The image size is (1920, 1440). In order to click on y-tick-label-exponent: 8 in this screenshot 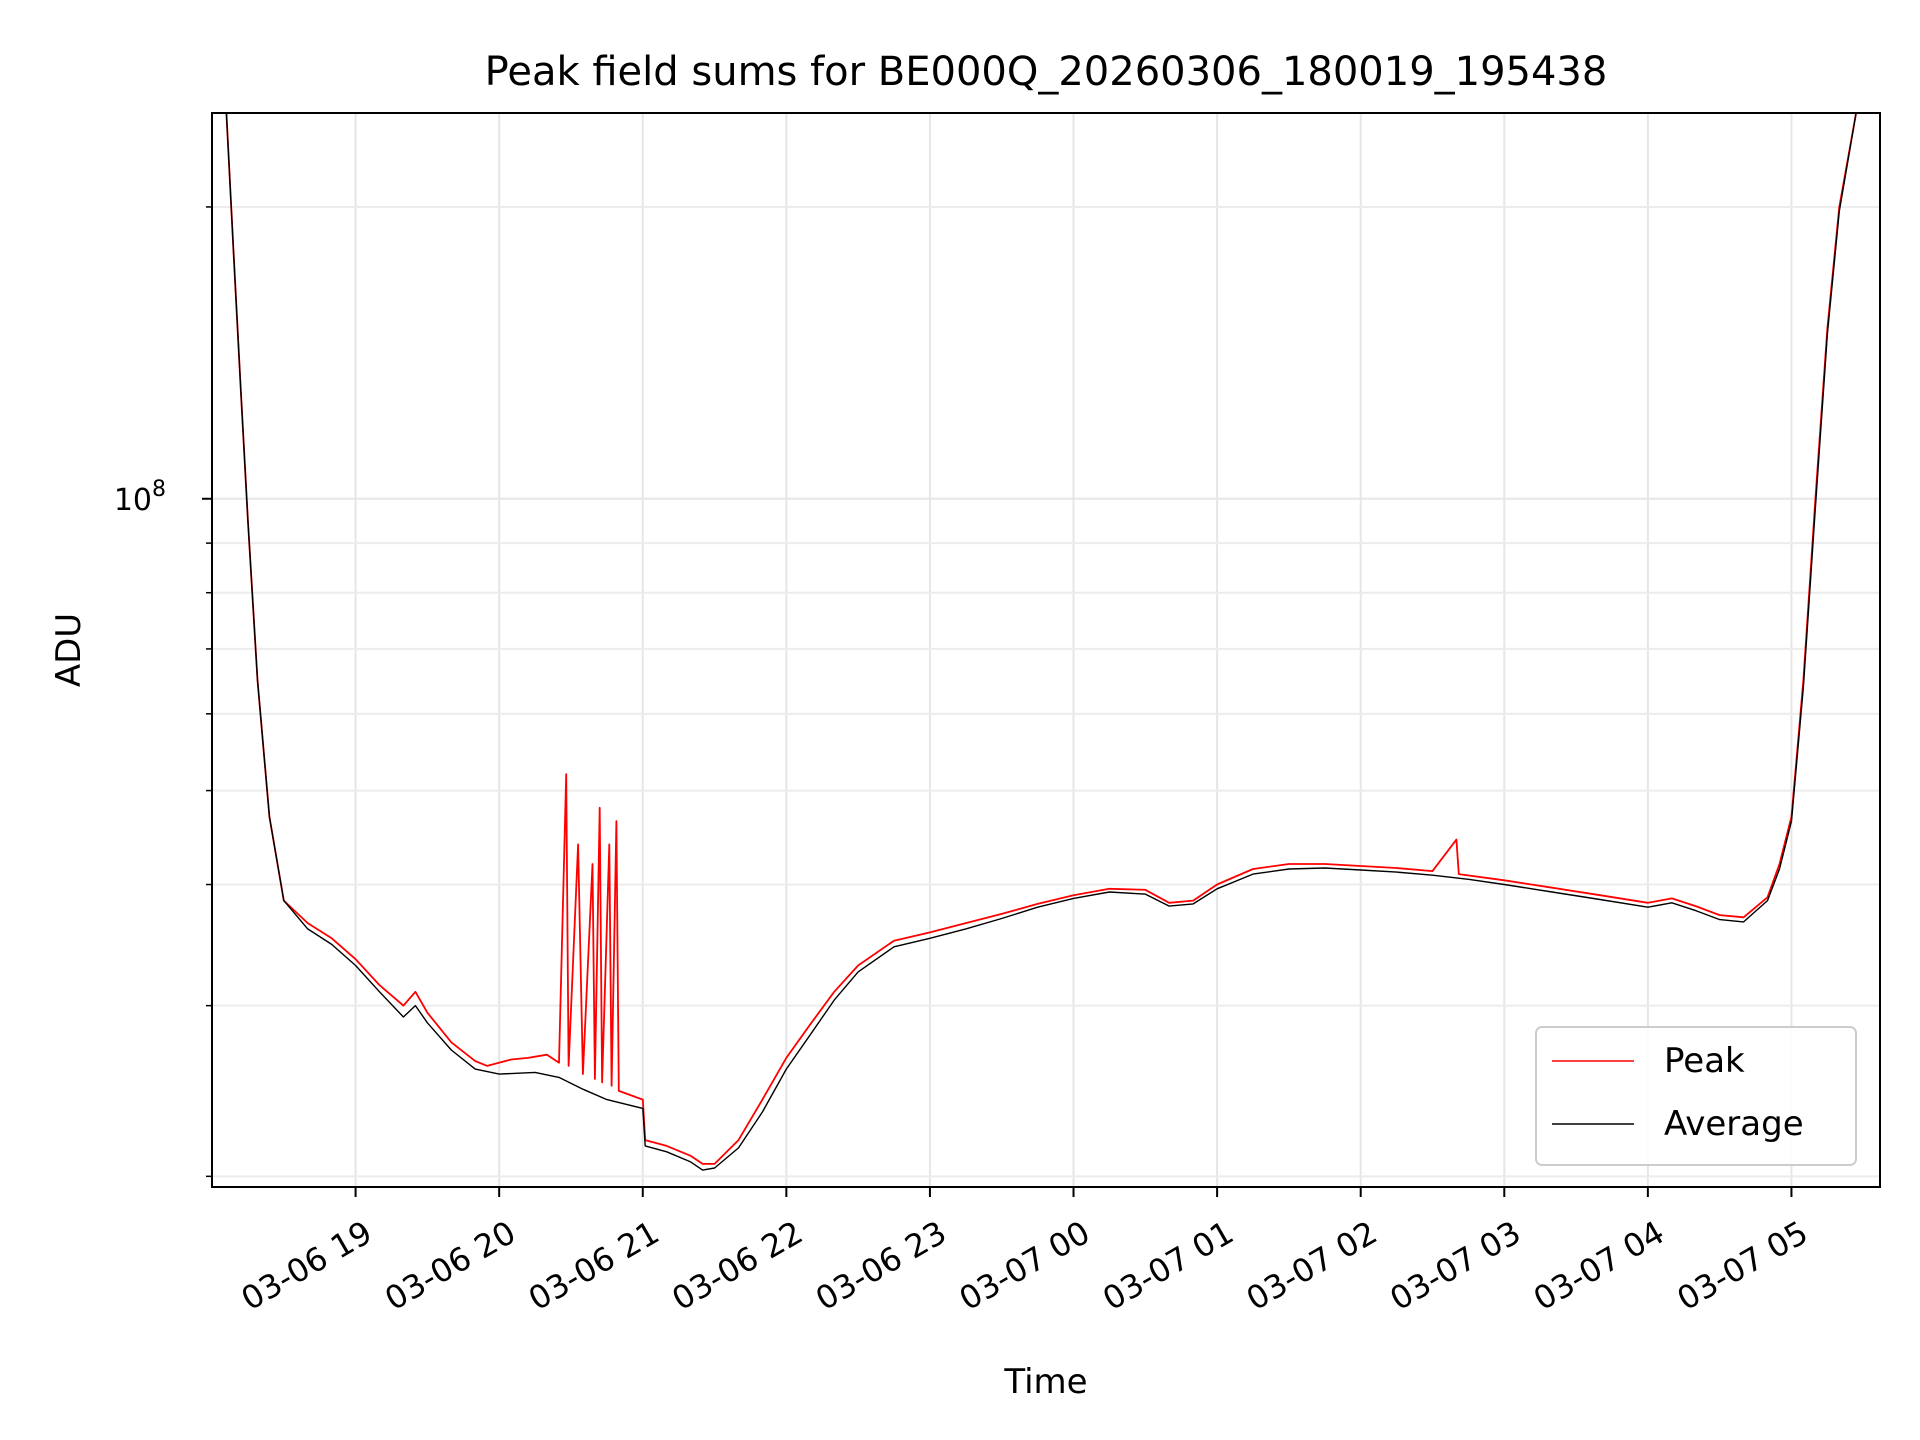, I will do `click(159, 489)`.